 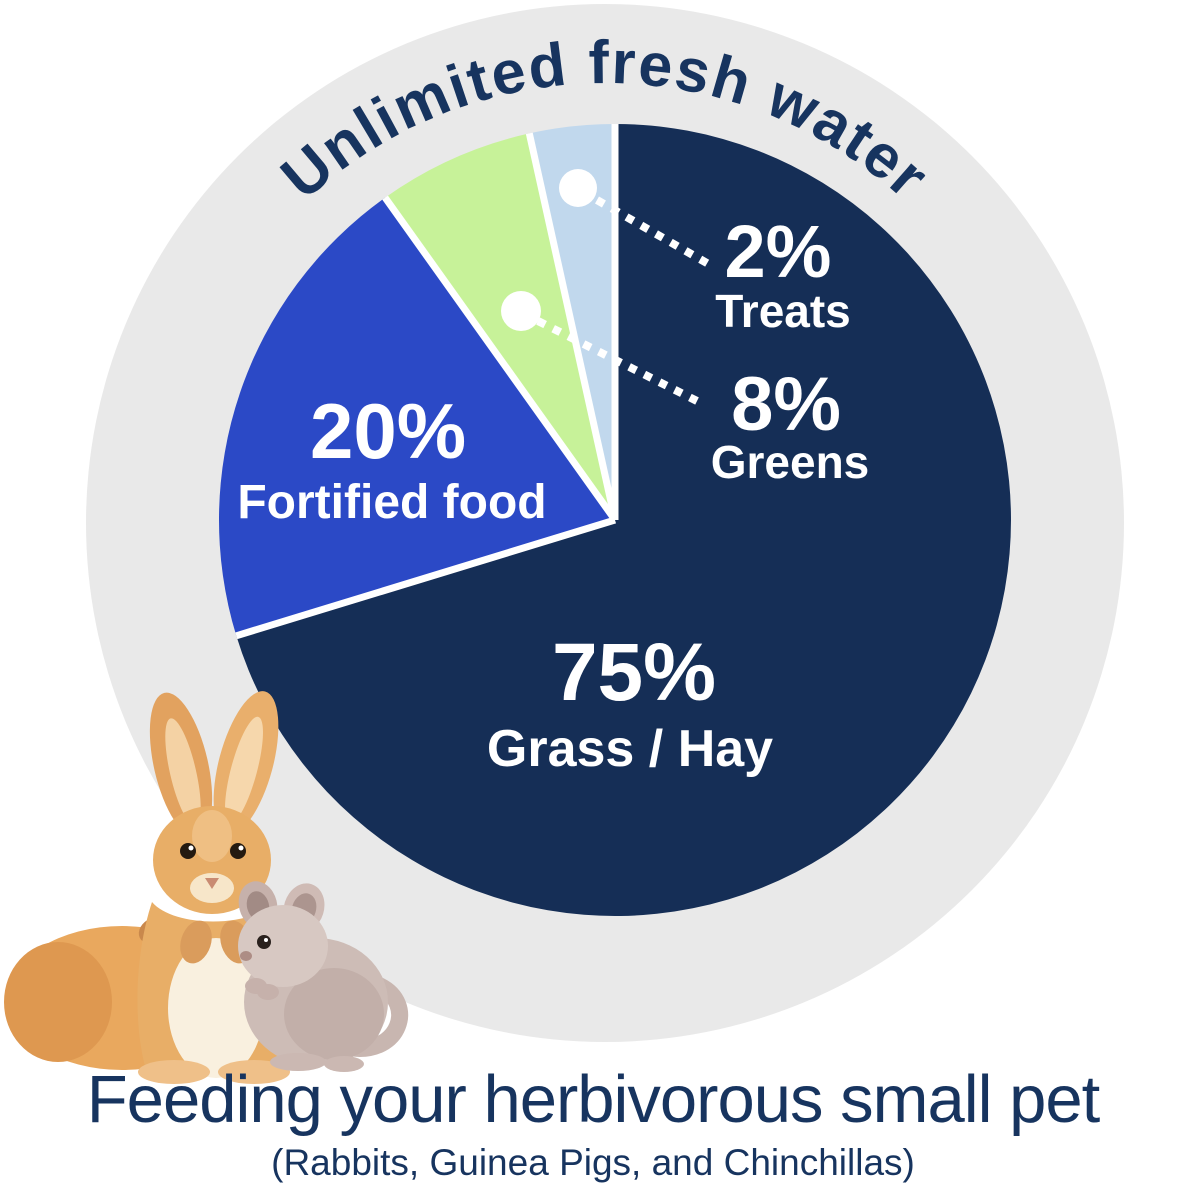 What do you see at coordinates (593, 1099) in the screenshot?
I see `page-title: Feeding your herbivorous small pet` at bounding box center [593, 1099].